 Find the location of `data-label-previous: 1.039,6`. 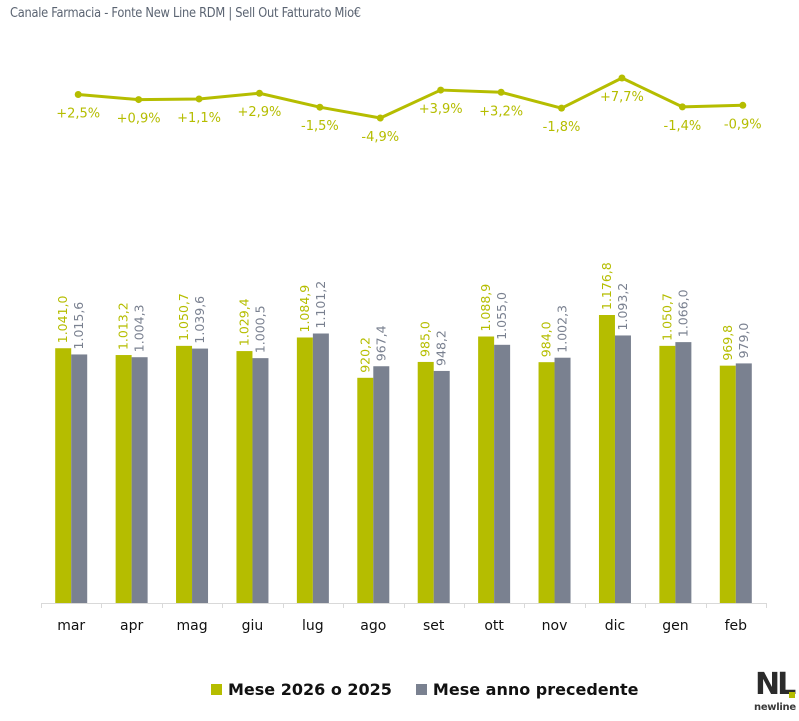

data-label-previous: 1.039,6 is located at coordinates (199, 320).